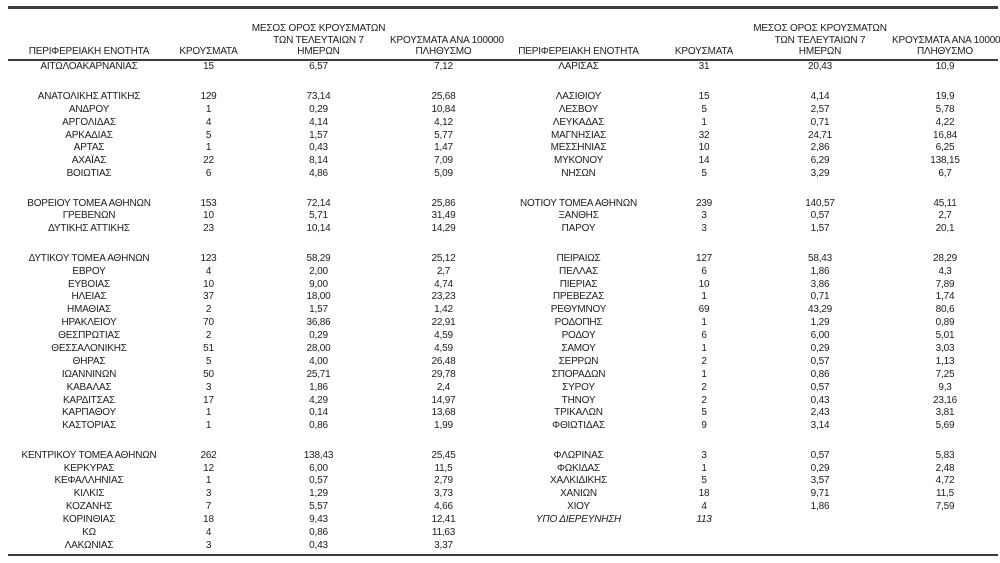 The width and height of the screenshot is (1000, 563). Describe the element at coordinates (89, 520) in the screenshot. I see `left-cell-region: ΚΟΡΙΝΘΙΑΣ` at that location.